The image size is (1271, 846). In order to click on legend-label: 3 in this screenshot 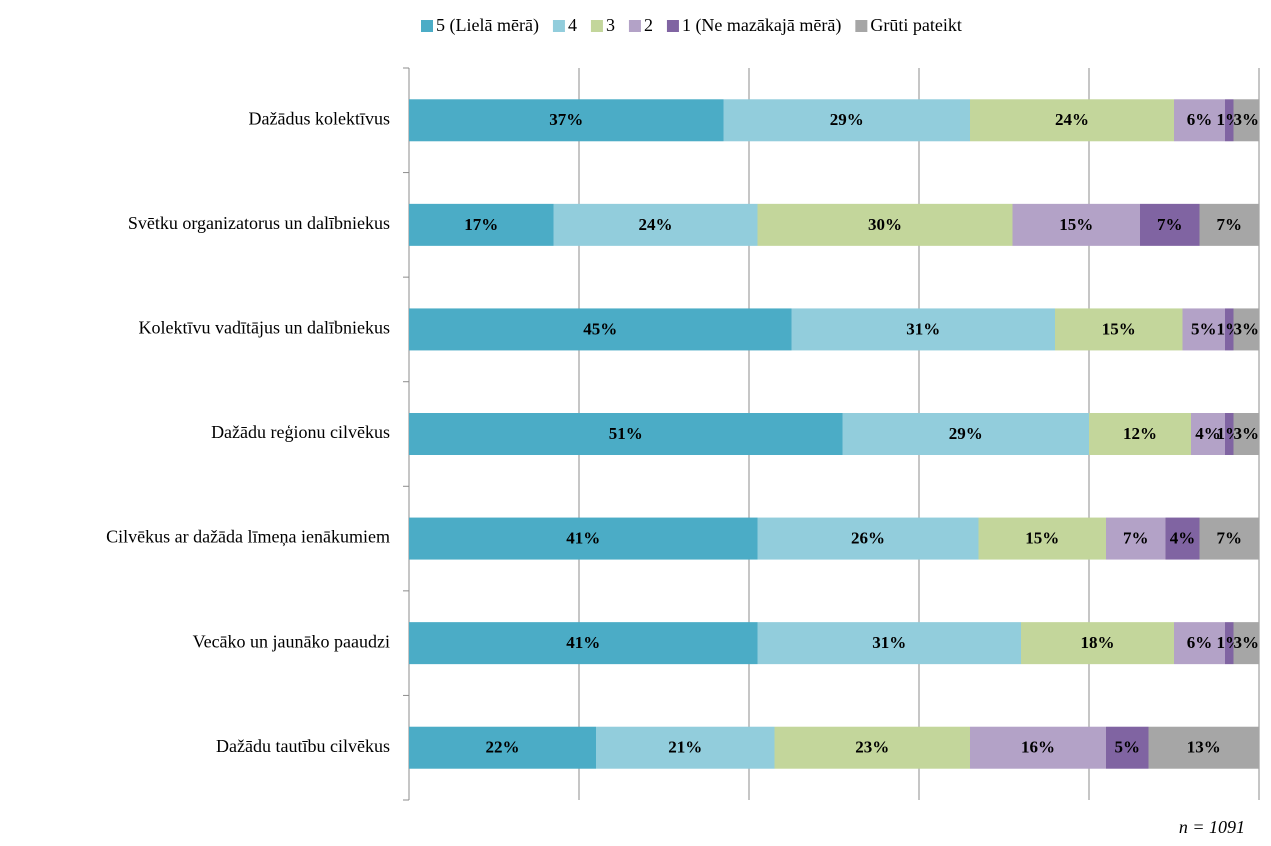, I will do `click(610, 25)`.